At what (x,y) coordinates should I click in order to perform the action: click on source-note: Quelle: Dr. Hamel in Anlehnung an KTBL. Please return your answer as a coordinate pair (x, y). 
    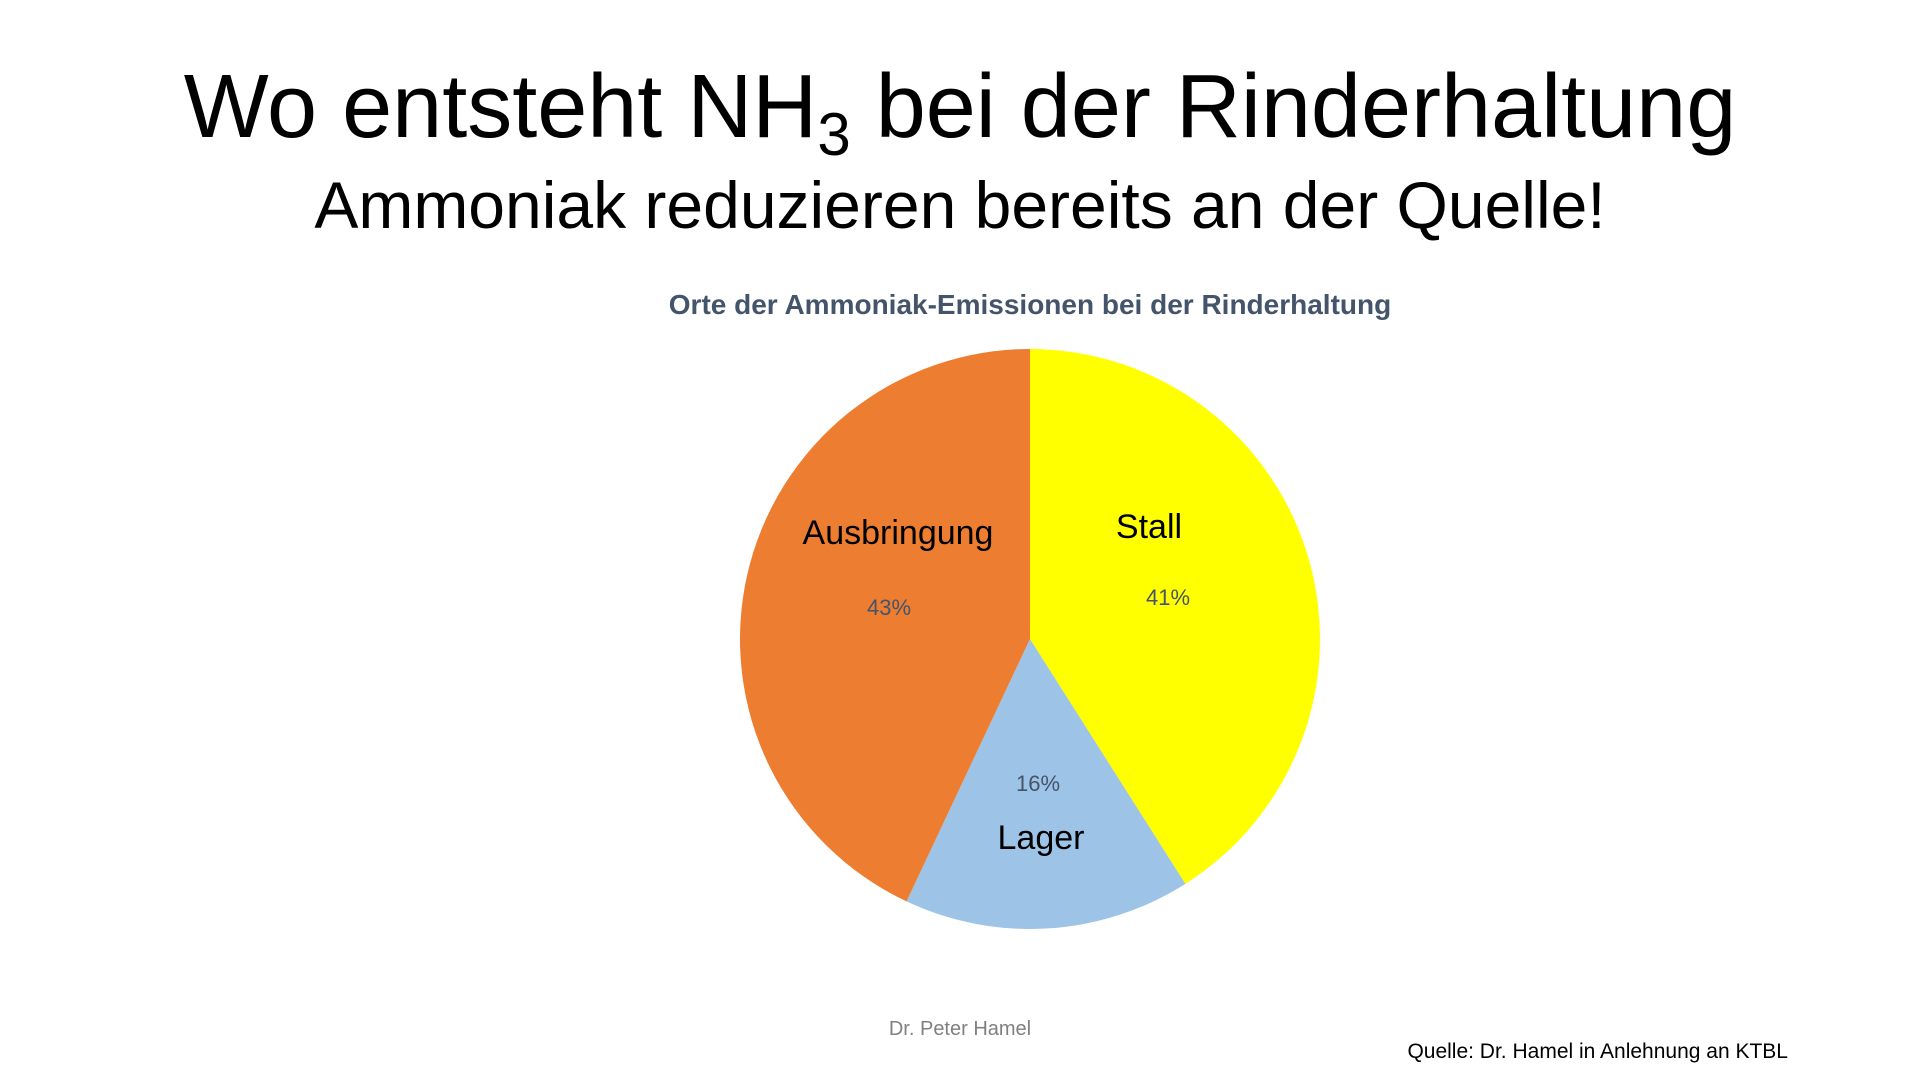
    Looking at the image, I should click on (1597, 1051).